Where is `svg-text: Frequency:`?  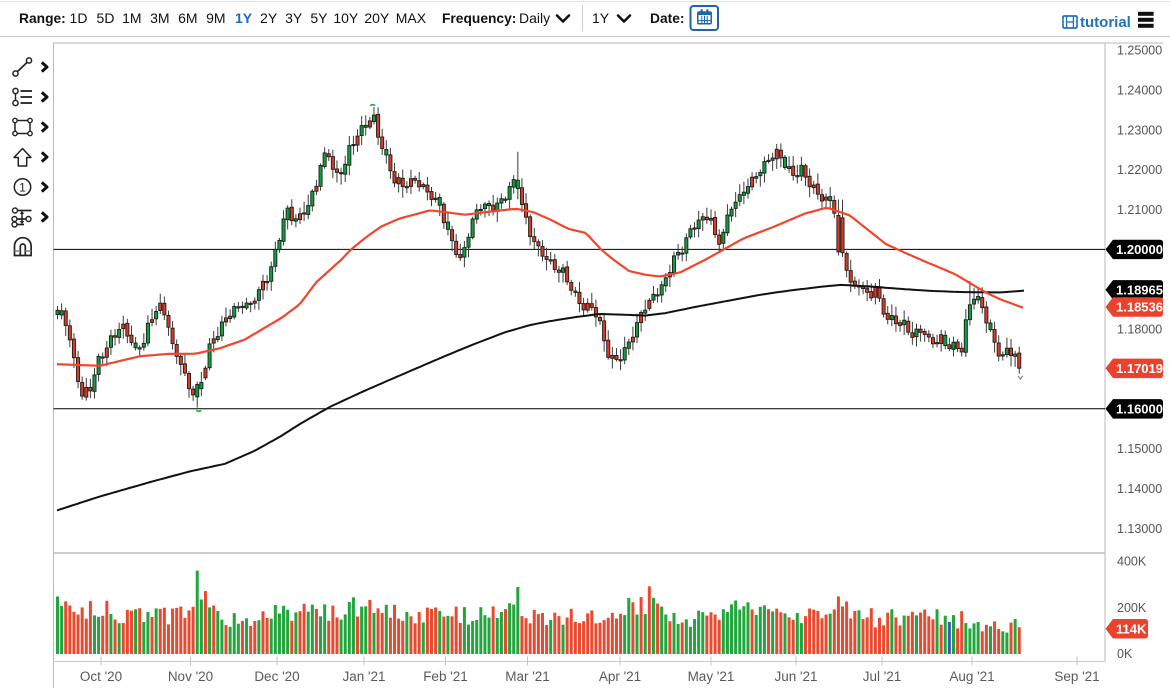
svg-text: Frequency: is located at coordinates (479, 18).